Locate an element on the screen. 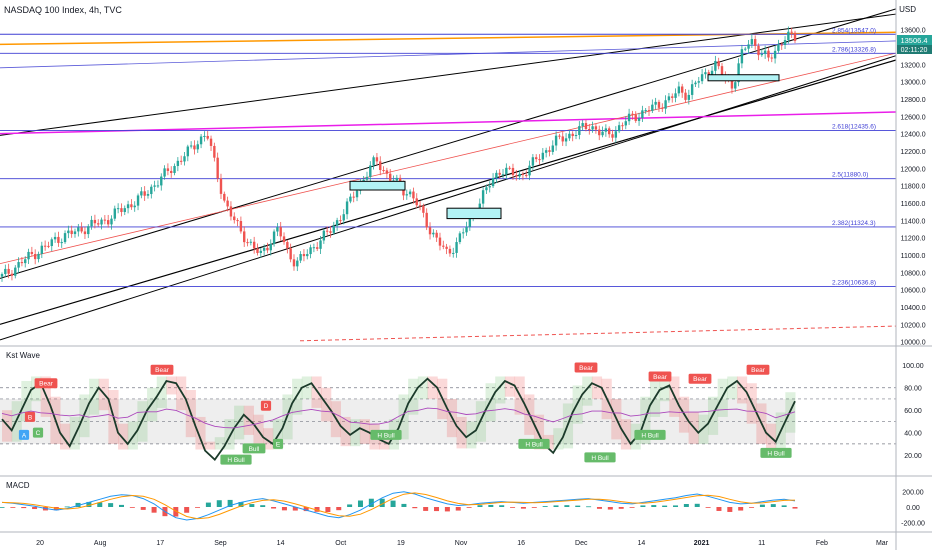  macd-title: MACD is located at coordinates (18, 485).